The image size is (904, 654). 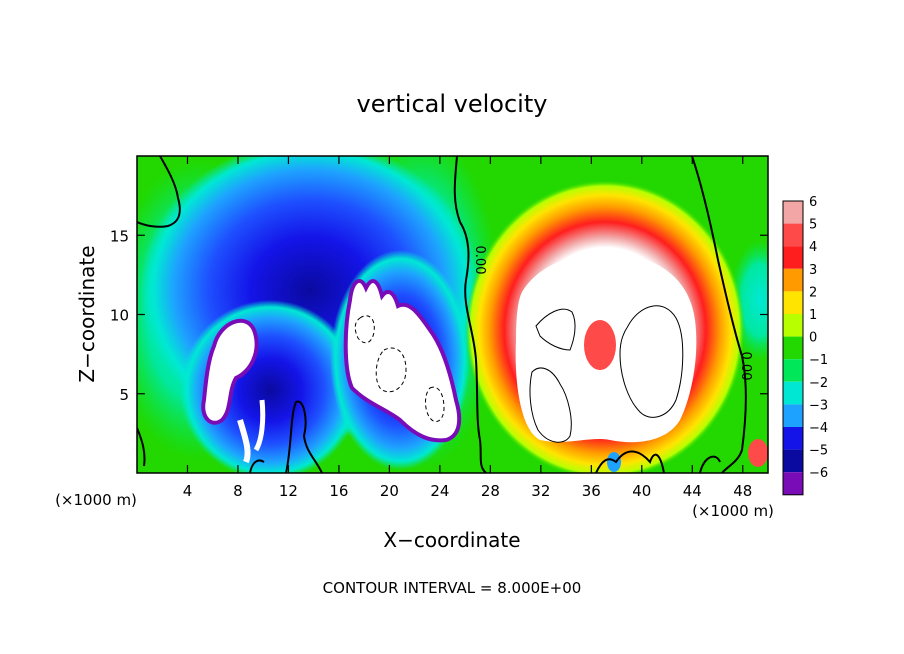 I want to click on y-tick-label: 15, so click(x=119, y=236).